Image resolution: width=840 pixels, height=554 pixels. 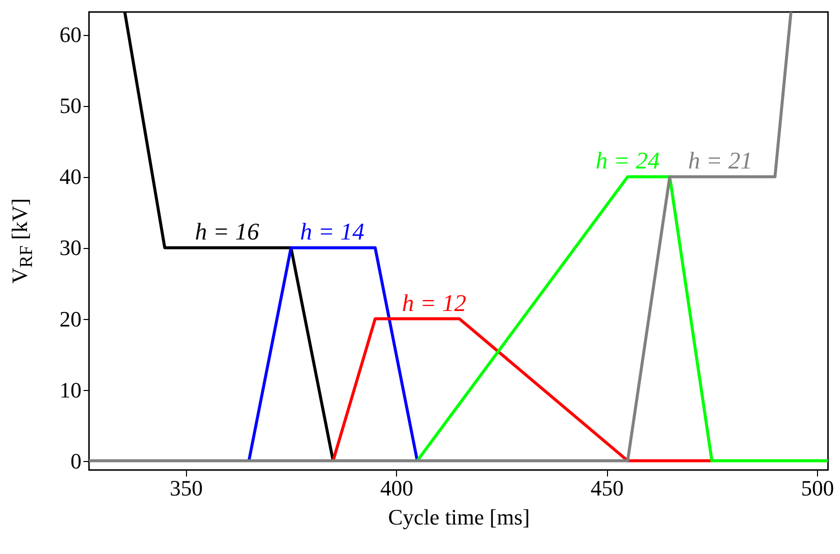 What do you see at coordinates (607, 488) in the screenshot?
I see `x-tick-label: 450` at bounding box center [607, 488].